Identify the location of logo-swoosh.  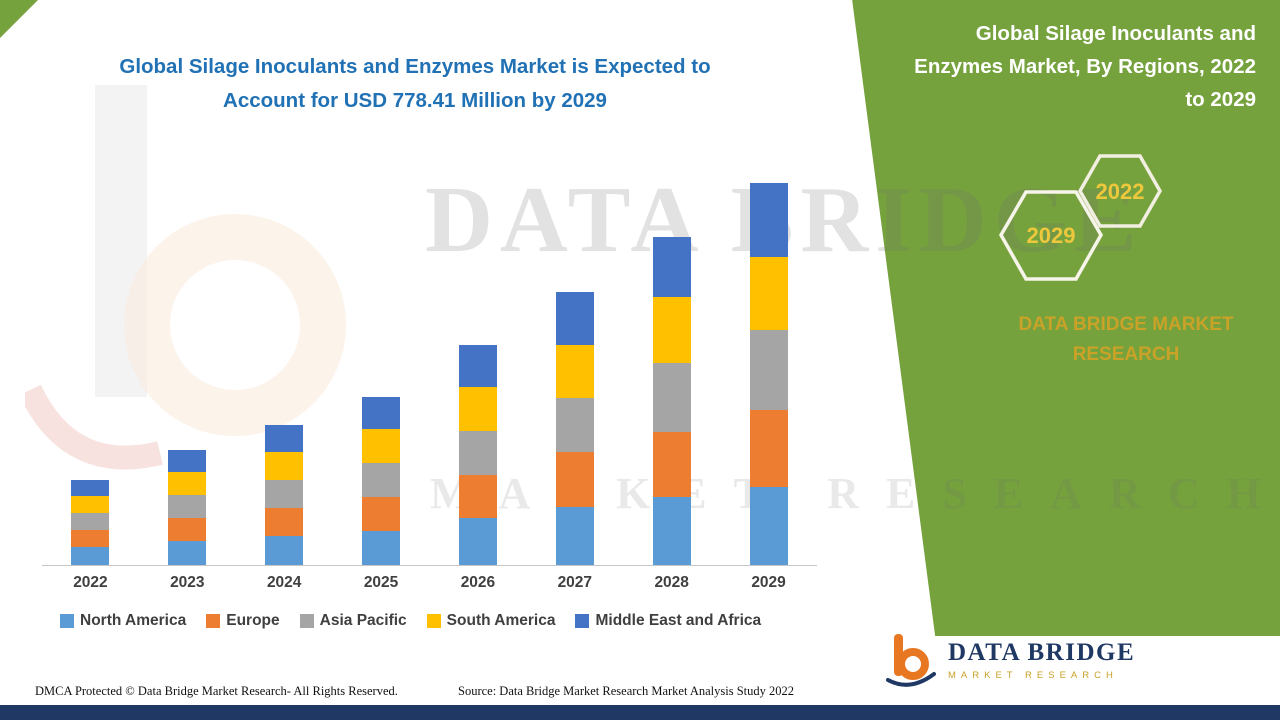
(911, 679).